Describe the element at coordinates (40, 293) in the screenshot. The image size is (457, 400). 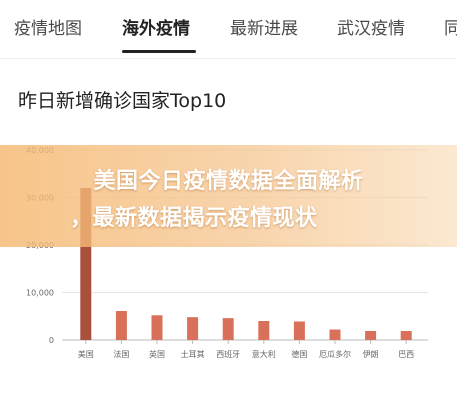
I see `y-tick-label: 10,000` at that location.